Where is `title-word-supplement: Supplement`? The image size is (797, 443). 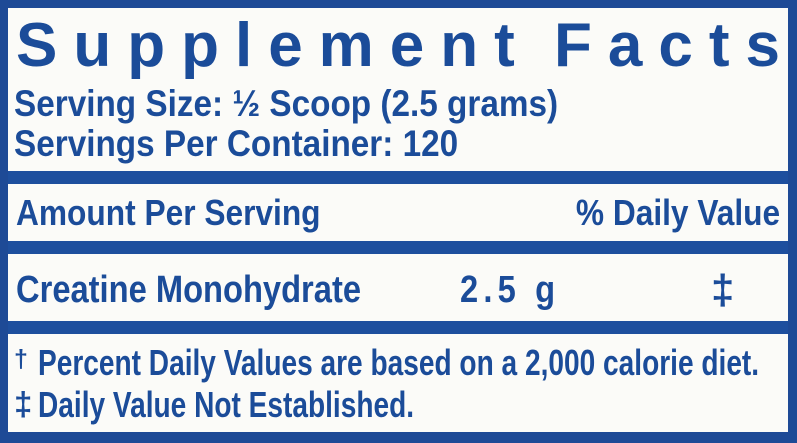
title-word-supplement: Supplement is located at coordinates (273, 45).